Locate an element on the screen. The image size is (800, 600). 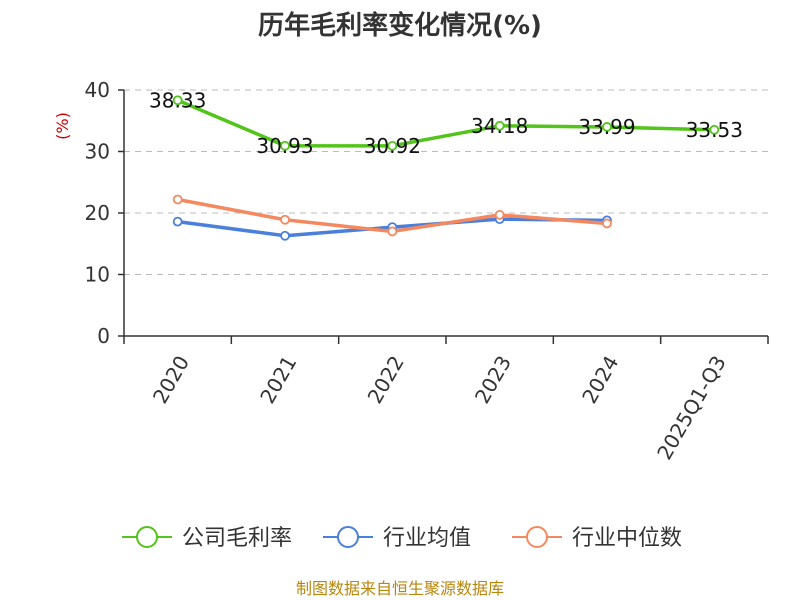
data-labels: 38.33 30.93 30.92 34.18 33.99 33.53 is located at coordinates (446, 123).